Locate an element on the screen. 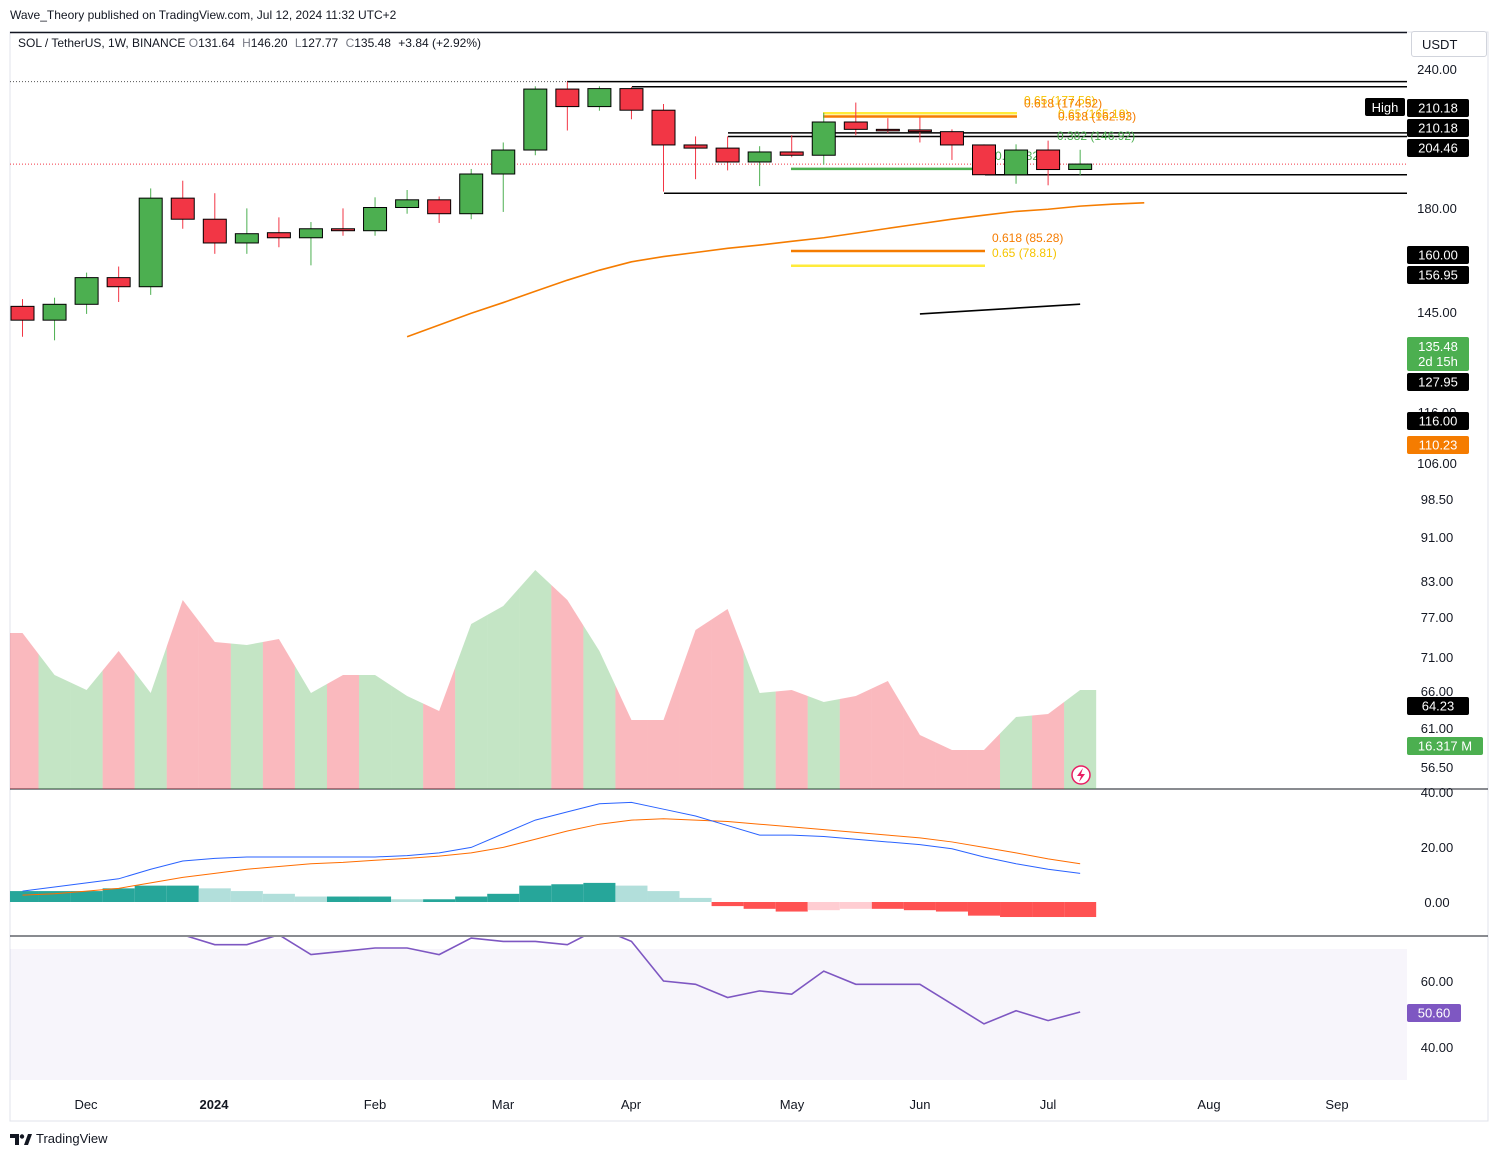 The height and width of the screenshot is (1156, 1499). fib-level-label: 0.618 (85.28) is located at coordinates (1027, 238).